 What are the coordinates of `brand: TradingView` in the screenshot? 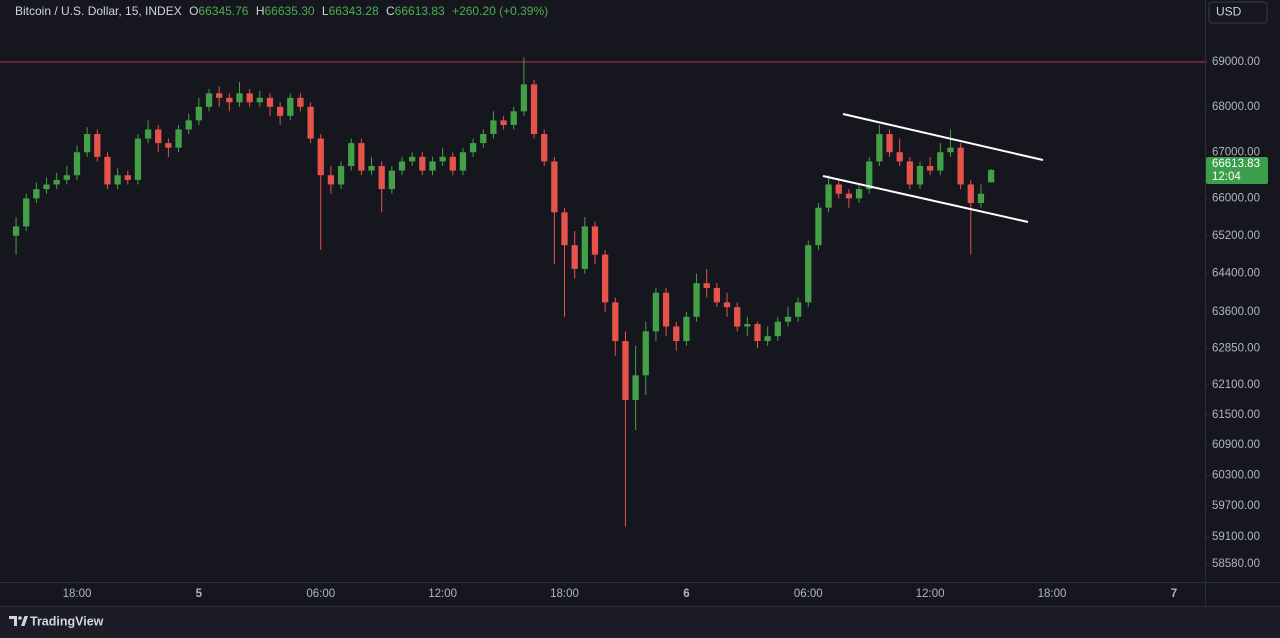 It's located at (67, 621).